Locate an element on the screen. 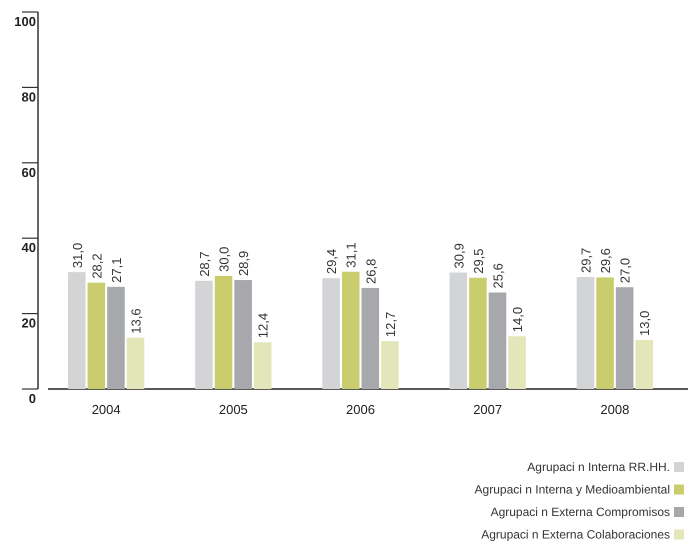 This screenshot has width=691, height=541. data-label: 26,8 is located at coordinates (370, 271).